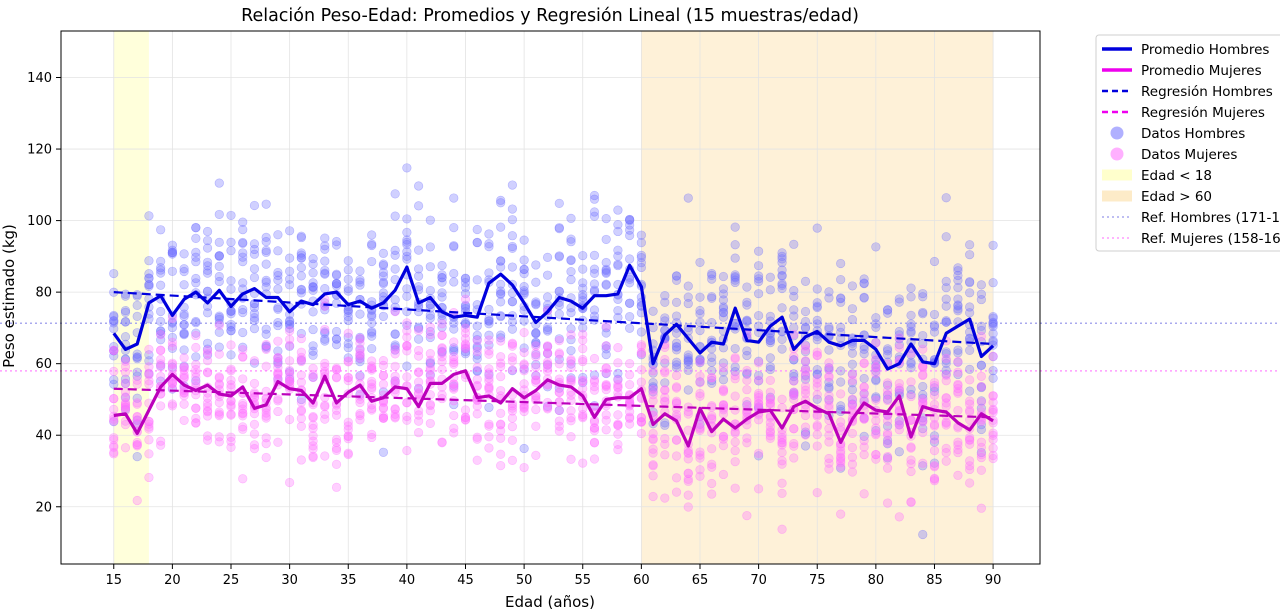  I want to click on x-tick-label: 45, so click(465, 580).